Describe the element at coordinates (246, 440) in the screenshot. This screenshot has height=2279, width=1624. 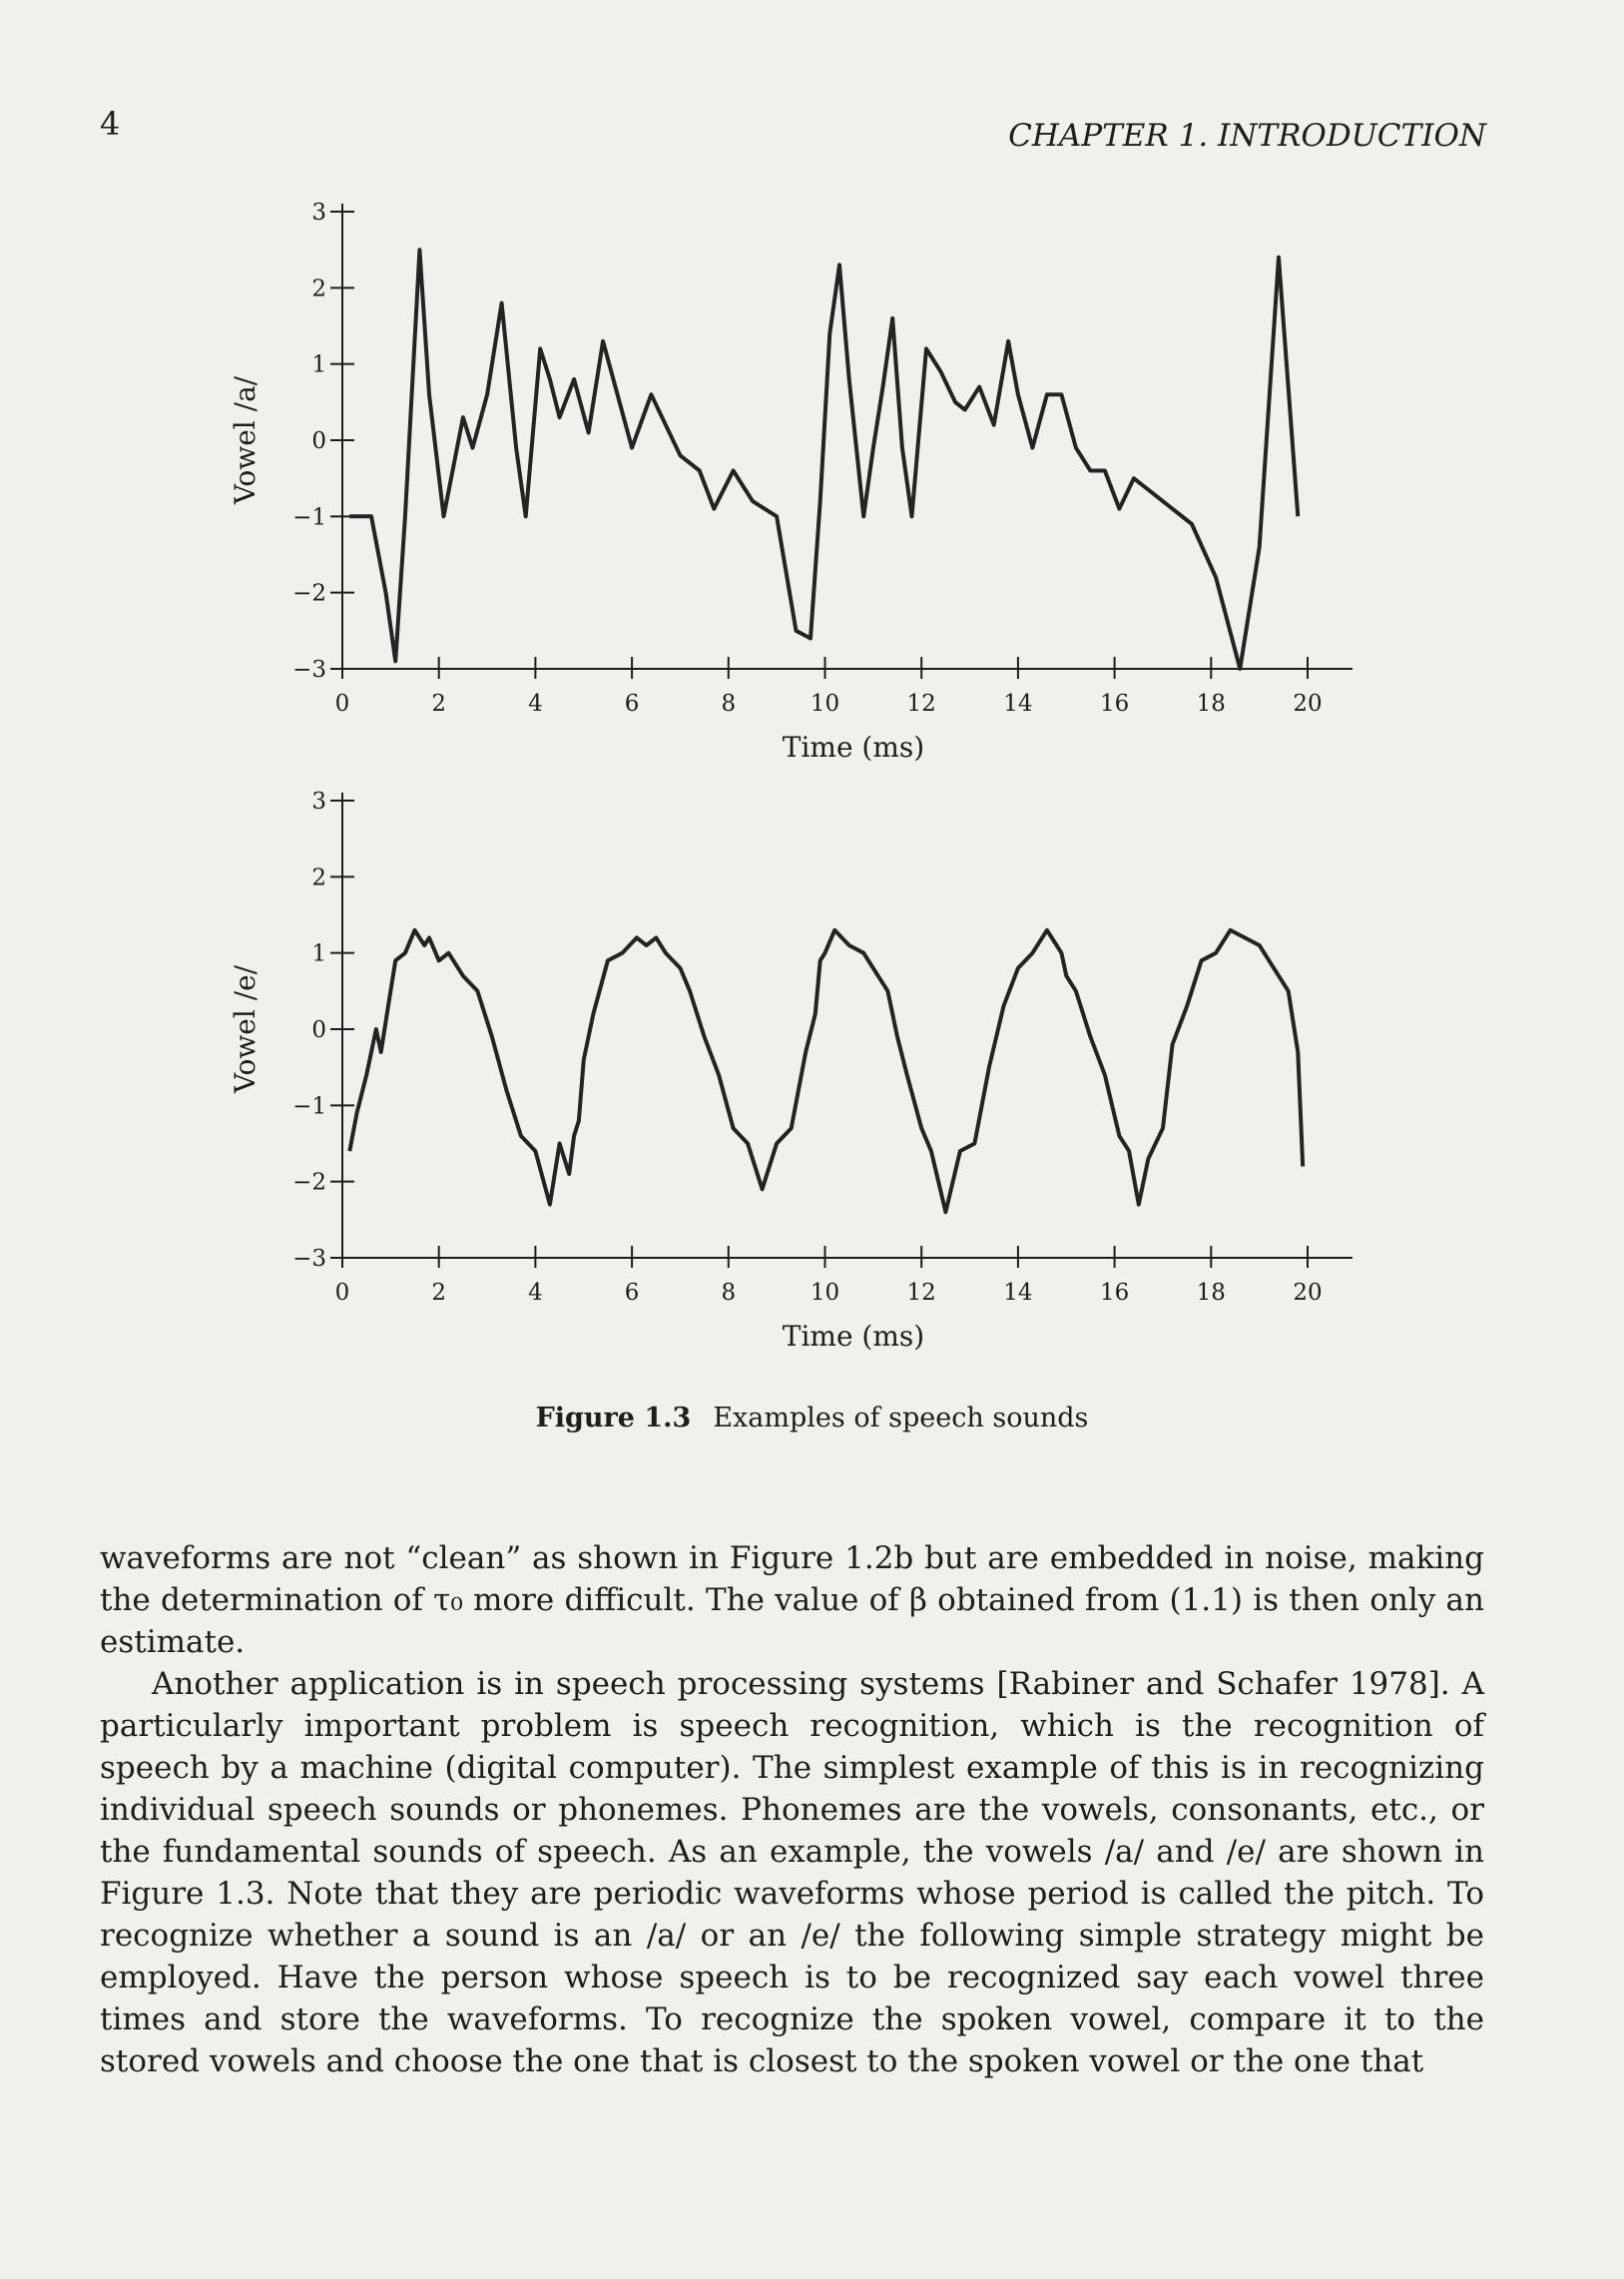
I see `y-axis-title: Vowel /a/` at that location.